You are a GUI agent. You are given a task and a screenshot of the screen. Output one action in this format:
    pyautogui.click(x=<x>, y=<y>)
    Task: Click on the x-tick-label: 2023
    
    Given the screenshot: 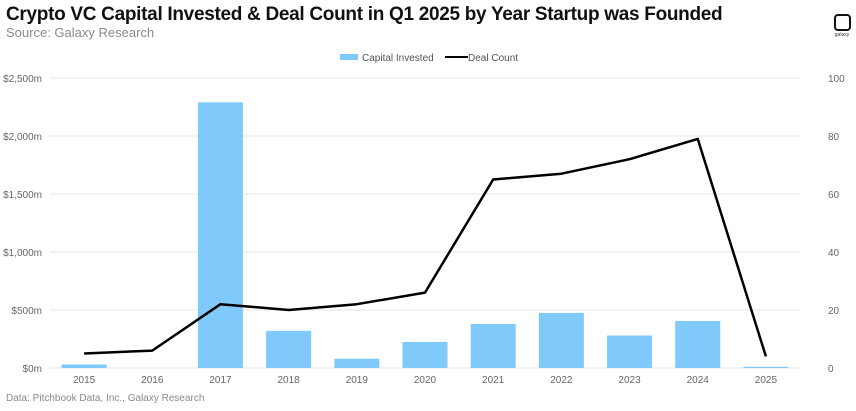 What is the action you would take?
    pyautogui.click(x=629, y=380)
    